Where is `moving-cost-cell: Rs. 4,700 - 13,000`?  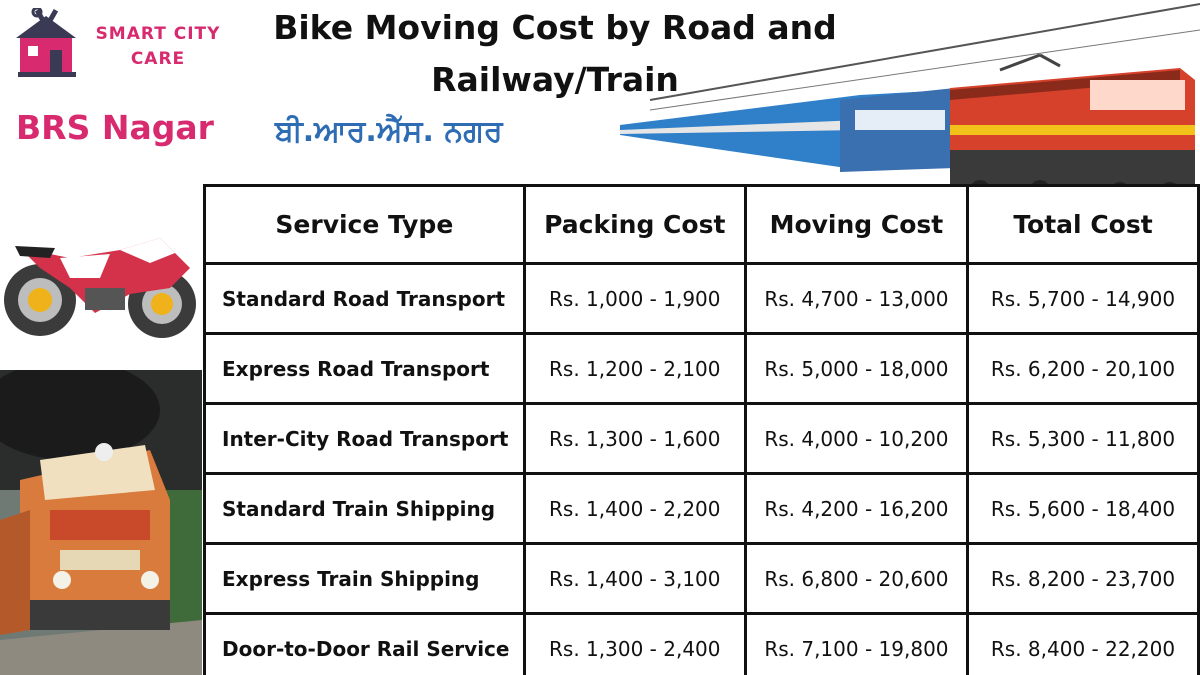 moving-cost-cell: Rs. 4,700 - 13,000 is located at coordinates (856, 298).